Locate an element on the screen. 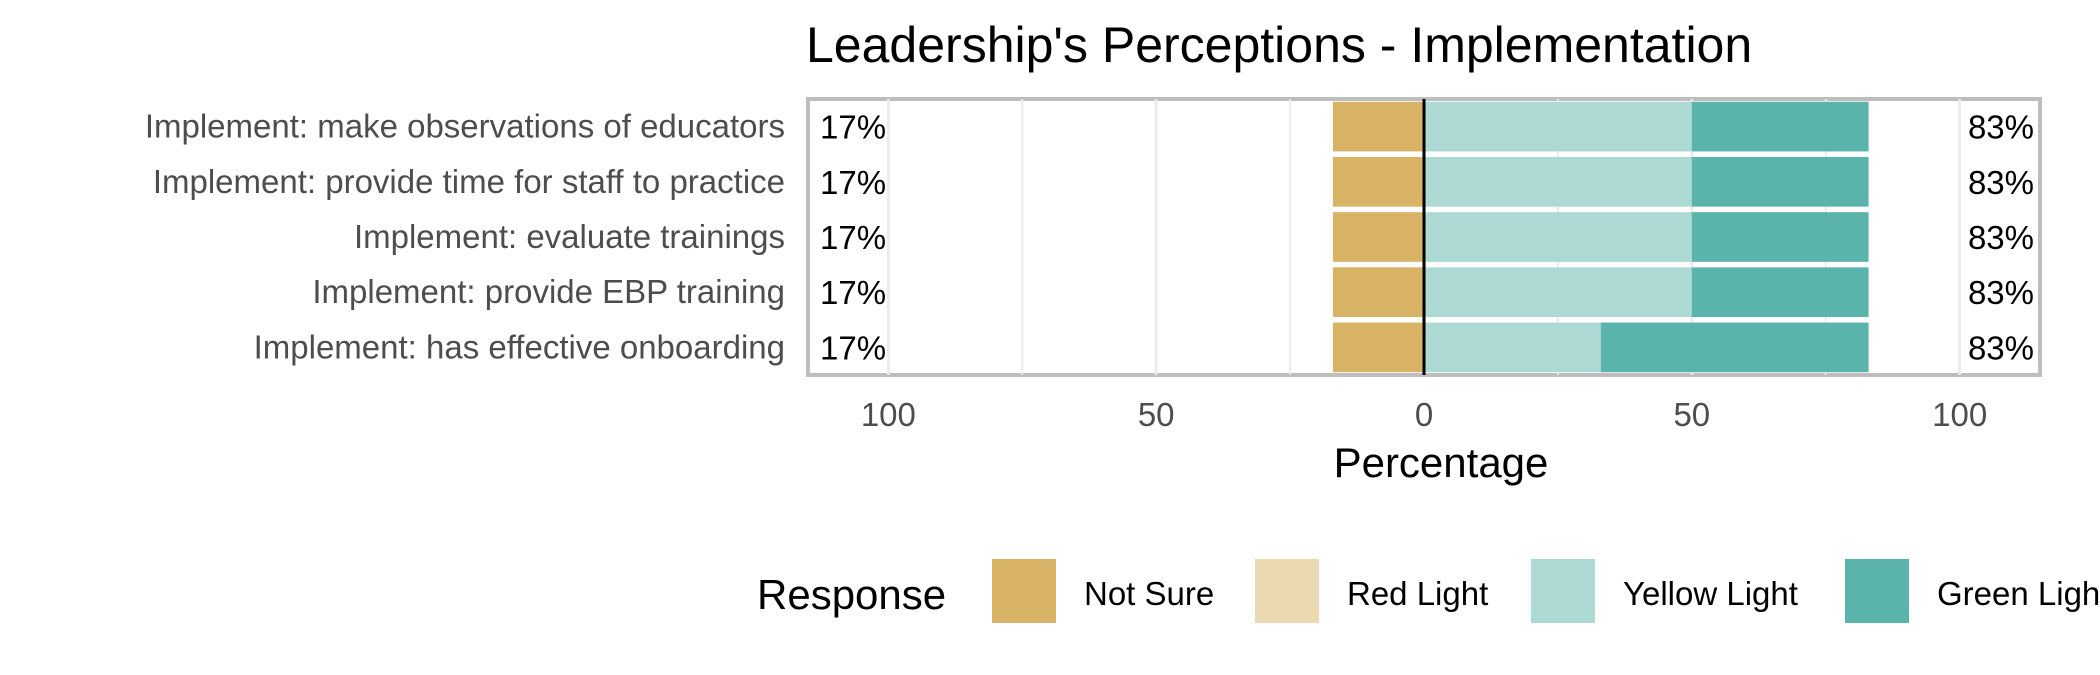 This screenshot has height=675, width=2100. legend: Not Sure Red Light Yellow Light Green Light is located at coordinates (1545, 591).